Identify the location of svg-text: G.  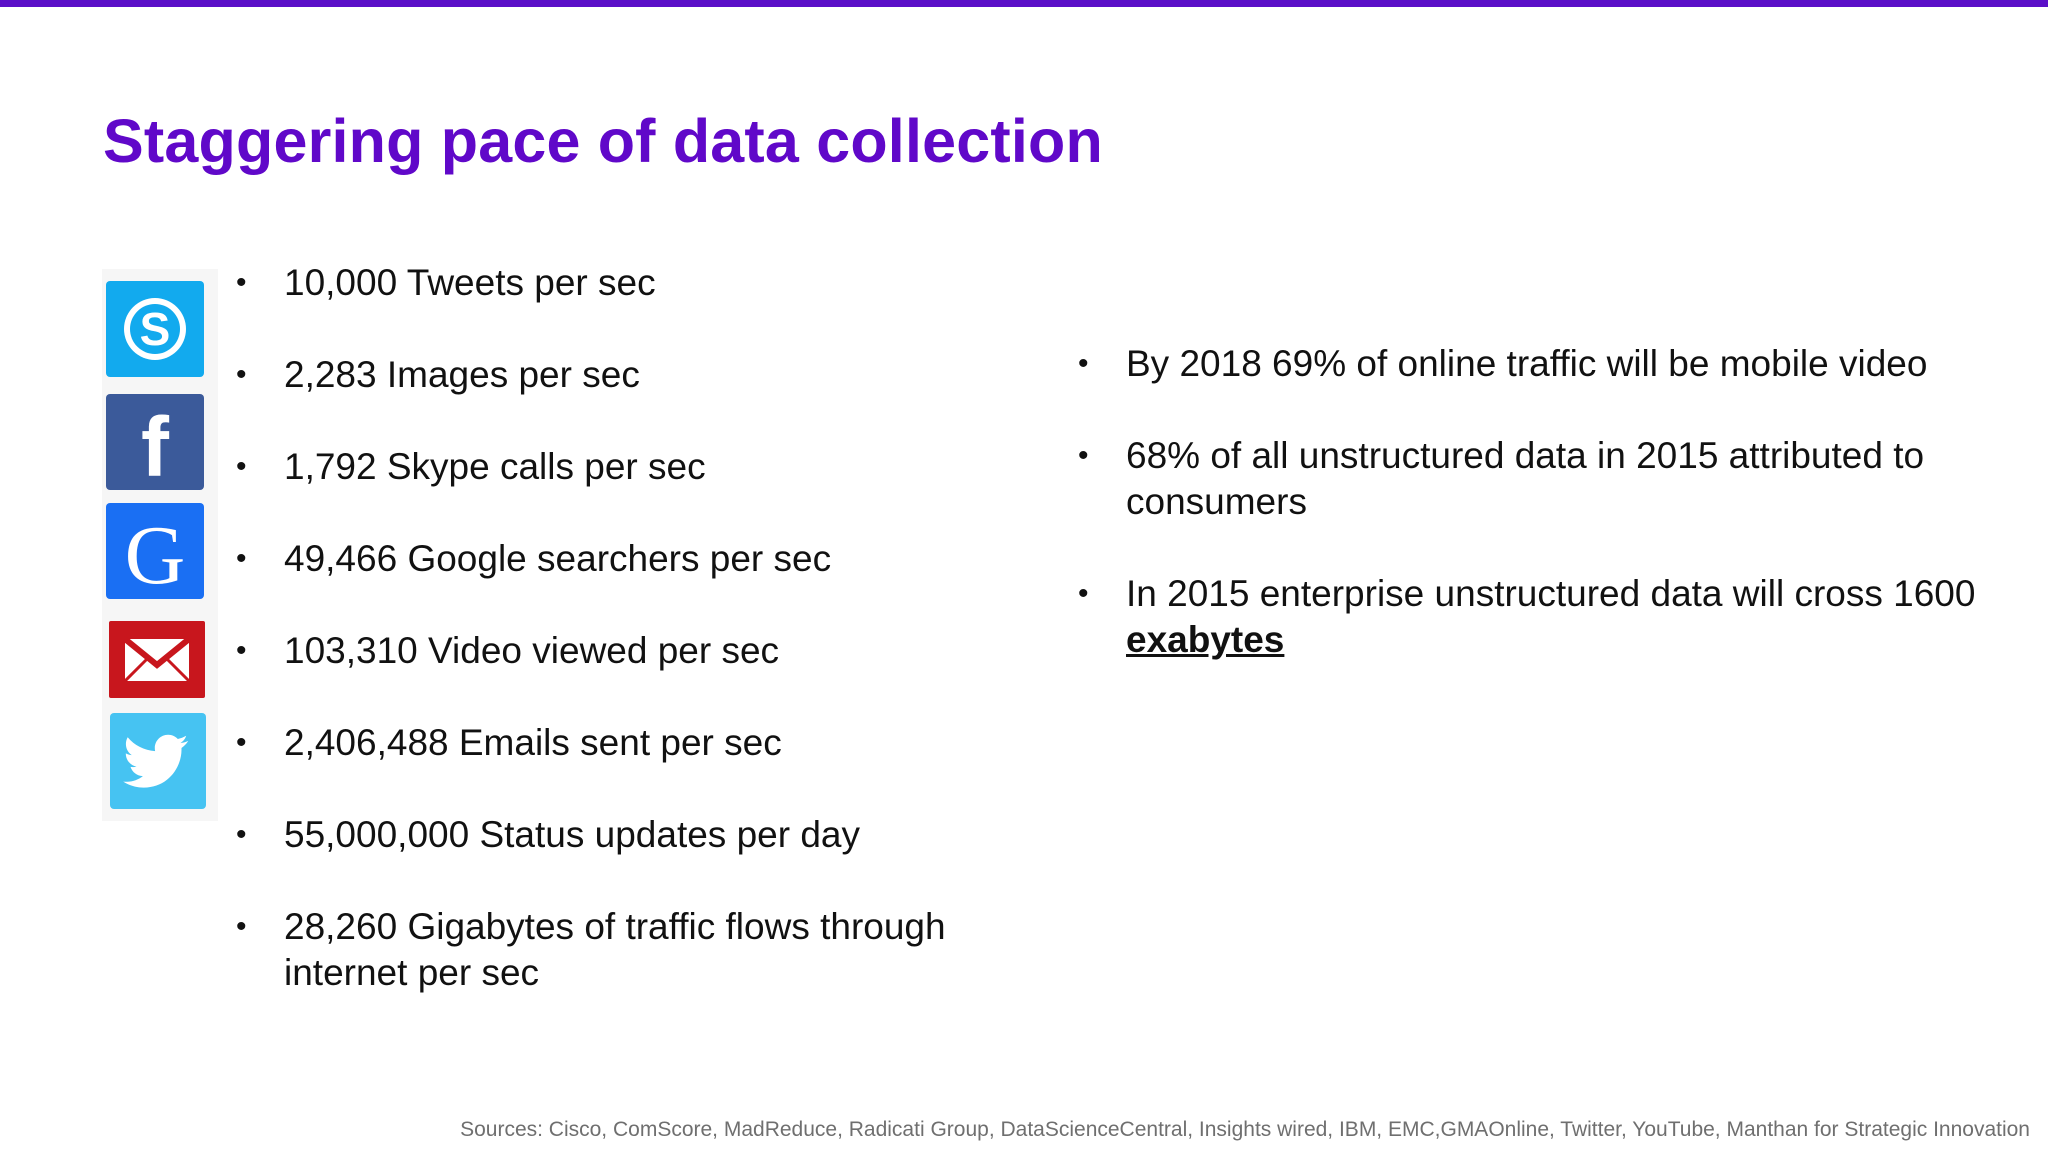
(155, 554).